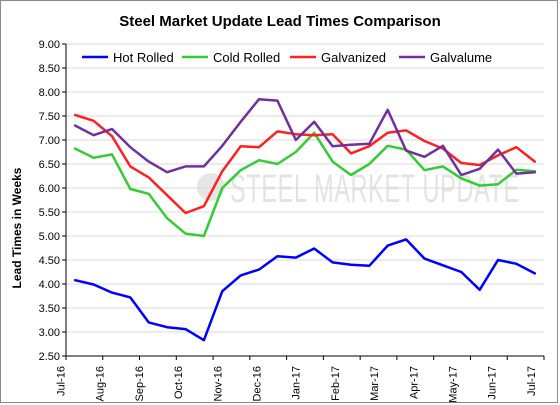  Describe the element at coordinates (49, 213) in the screenshot. I see `y-tick-label: 5.50` at that location.